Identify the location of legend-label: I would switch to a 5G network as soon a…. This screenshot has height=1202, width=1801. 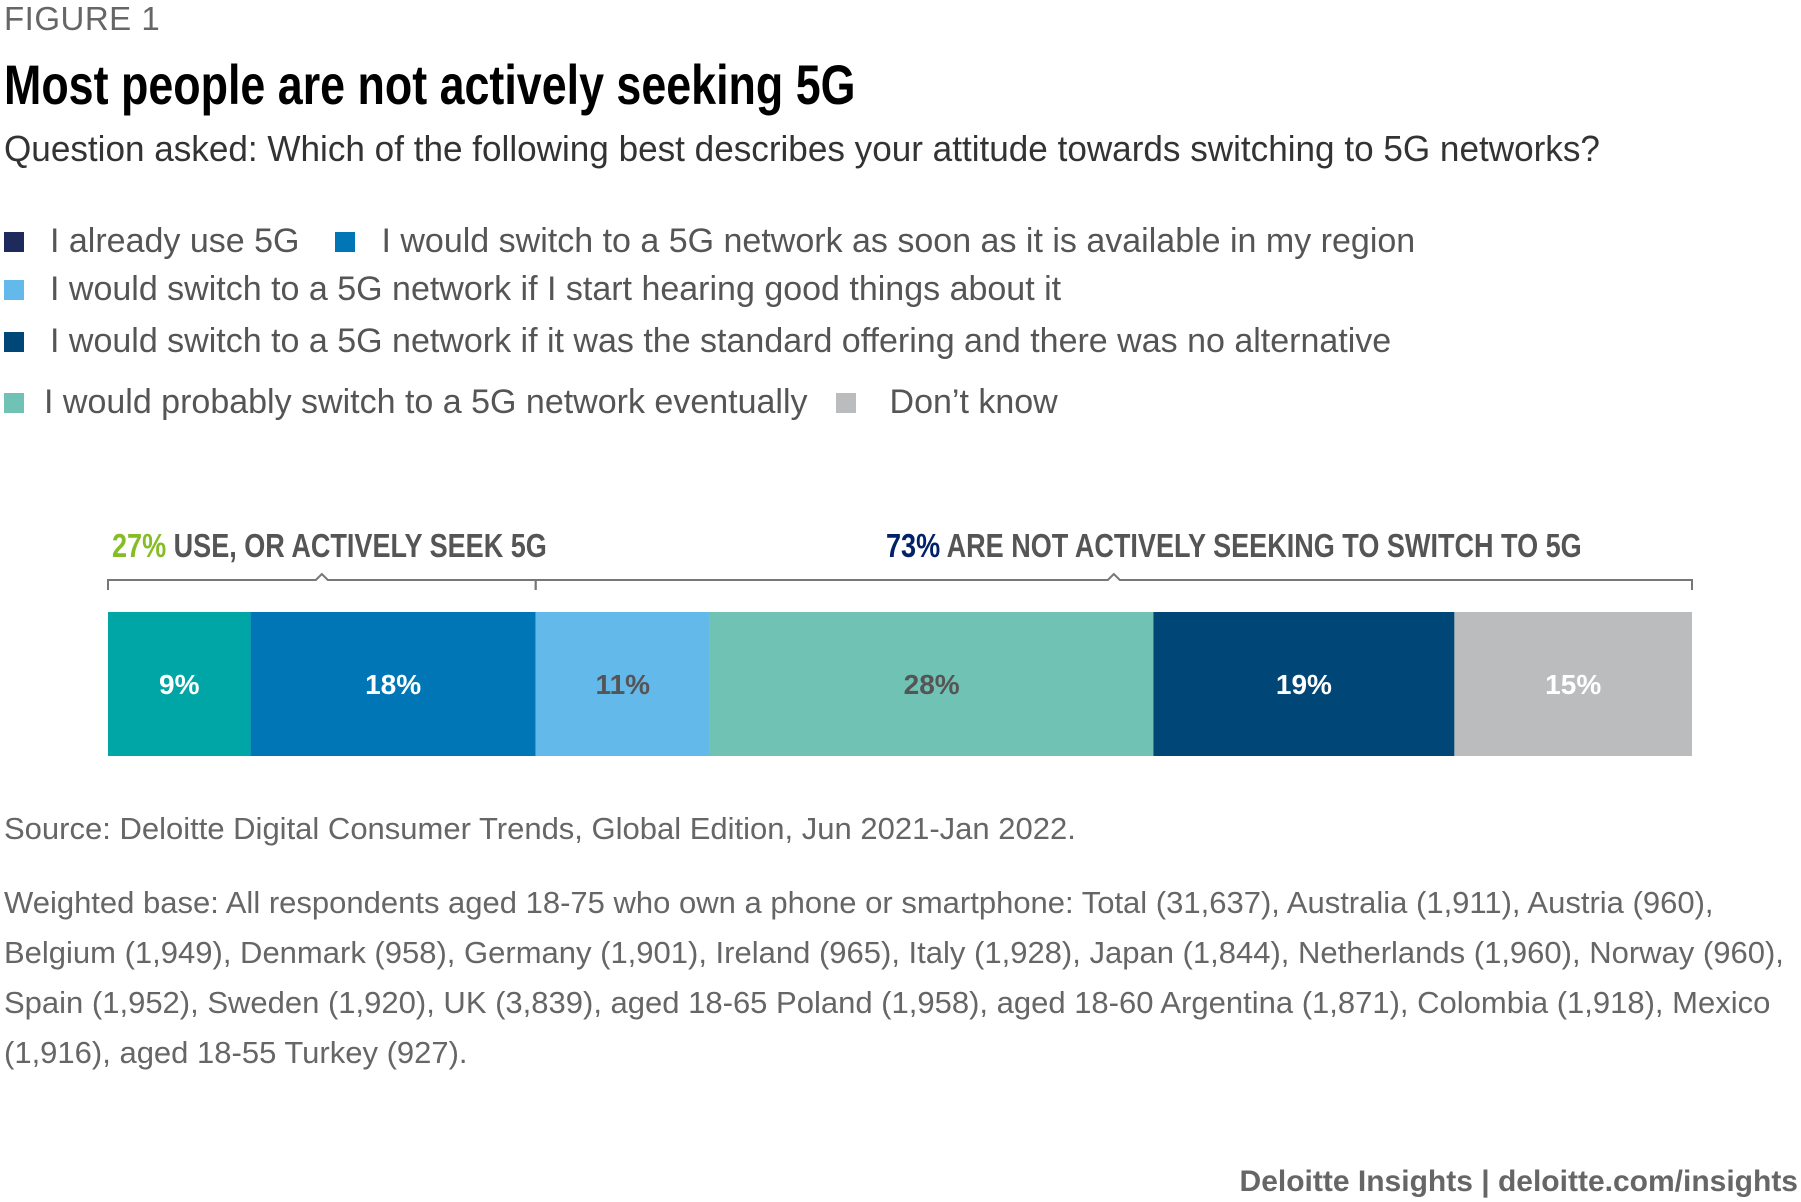
(898, 241).